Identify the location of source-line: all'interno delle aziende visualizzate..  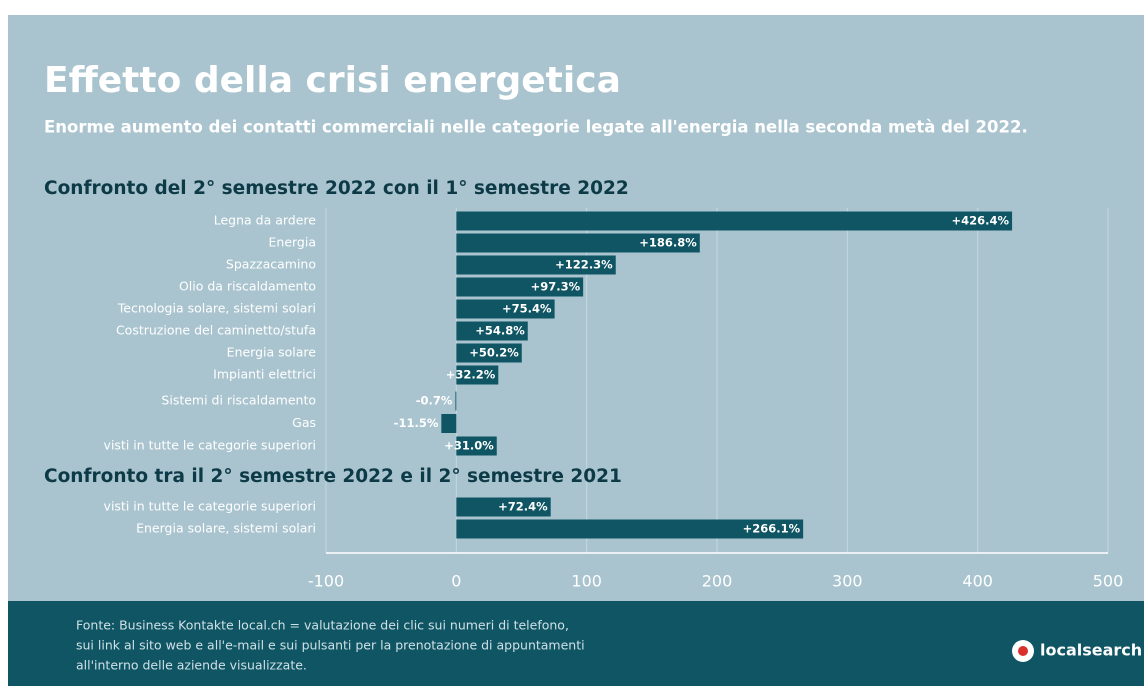
(191, 665).